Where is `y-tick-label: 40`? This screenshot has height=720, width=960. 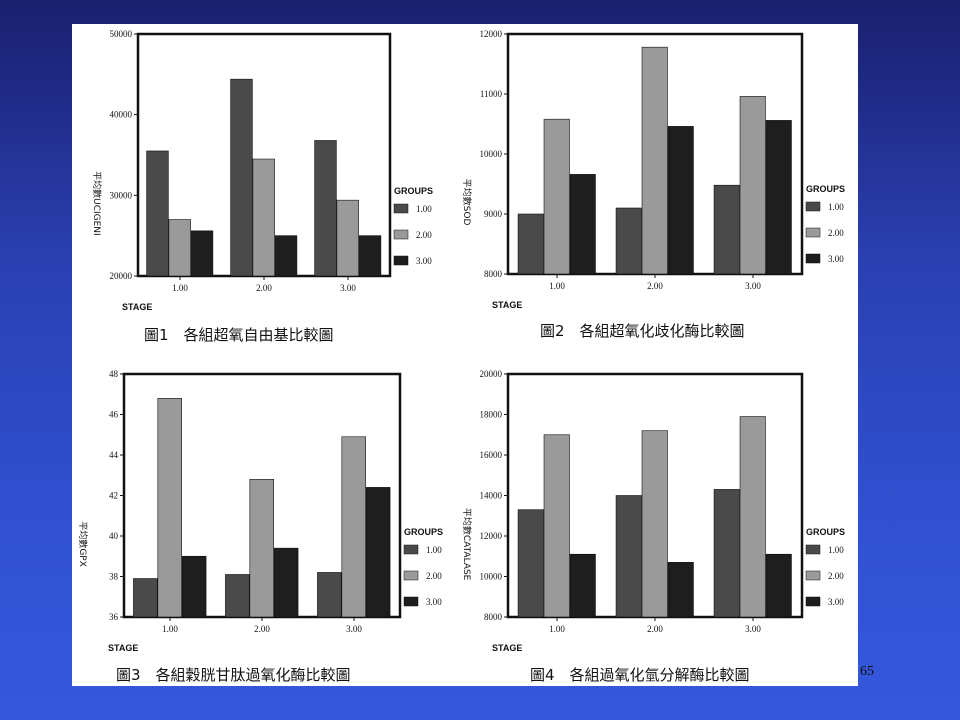 y-tick-label: 40 is located at coordinates (114, 536).